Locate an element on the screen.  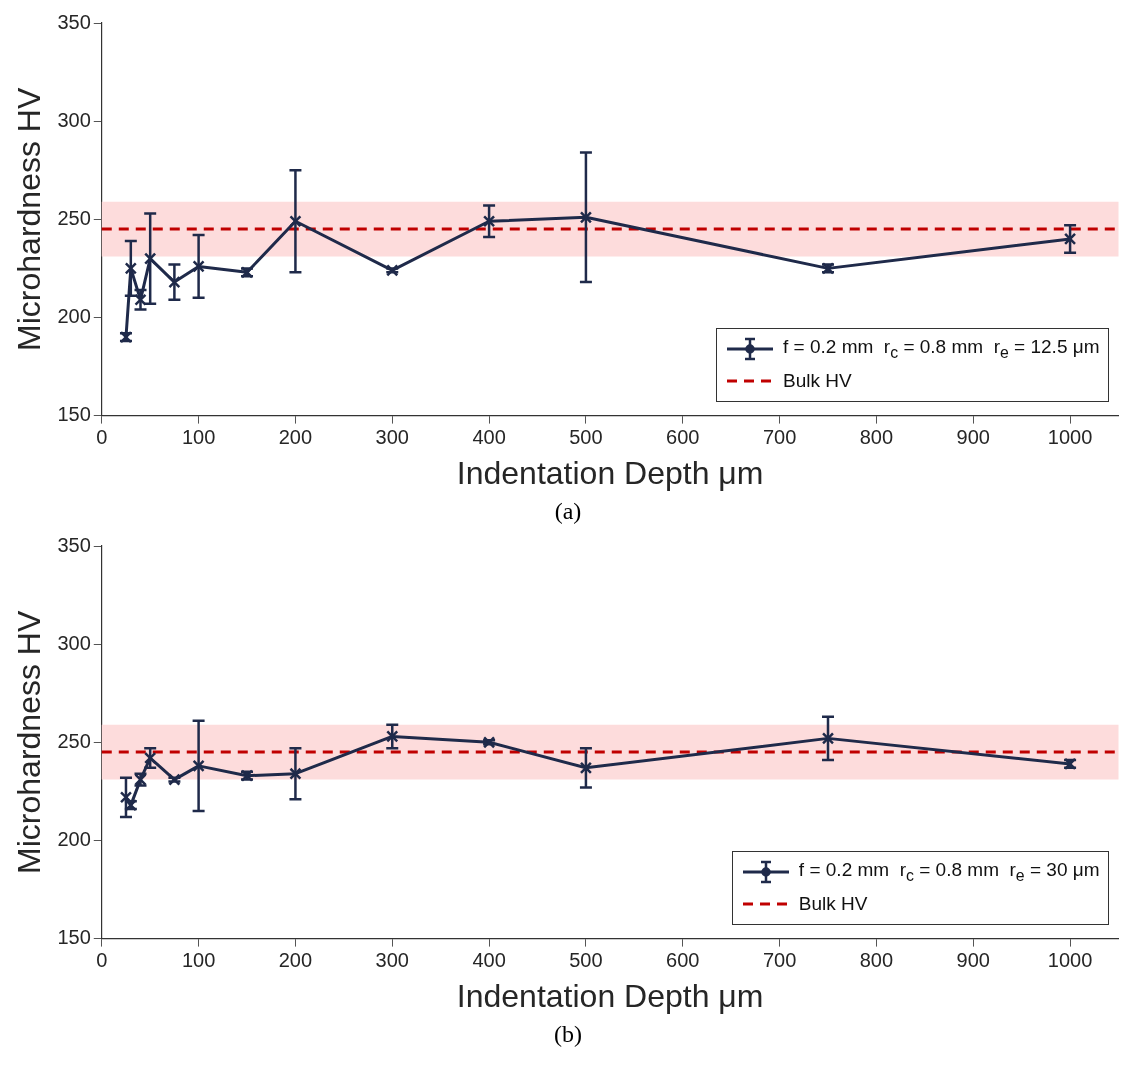
legend-label: f = 0.2 mm r$_{c}$ = 0.8 mm r$_{e}$ = 12.5 μm is located at coordinates (941, 348).